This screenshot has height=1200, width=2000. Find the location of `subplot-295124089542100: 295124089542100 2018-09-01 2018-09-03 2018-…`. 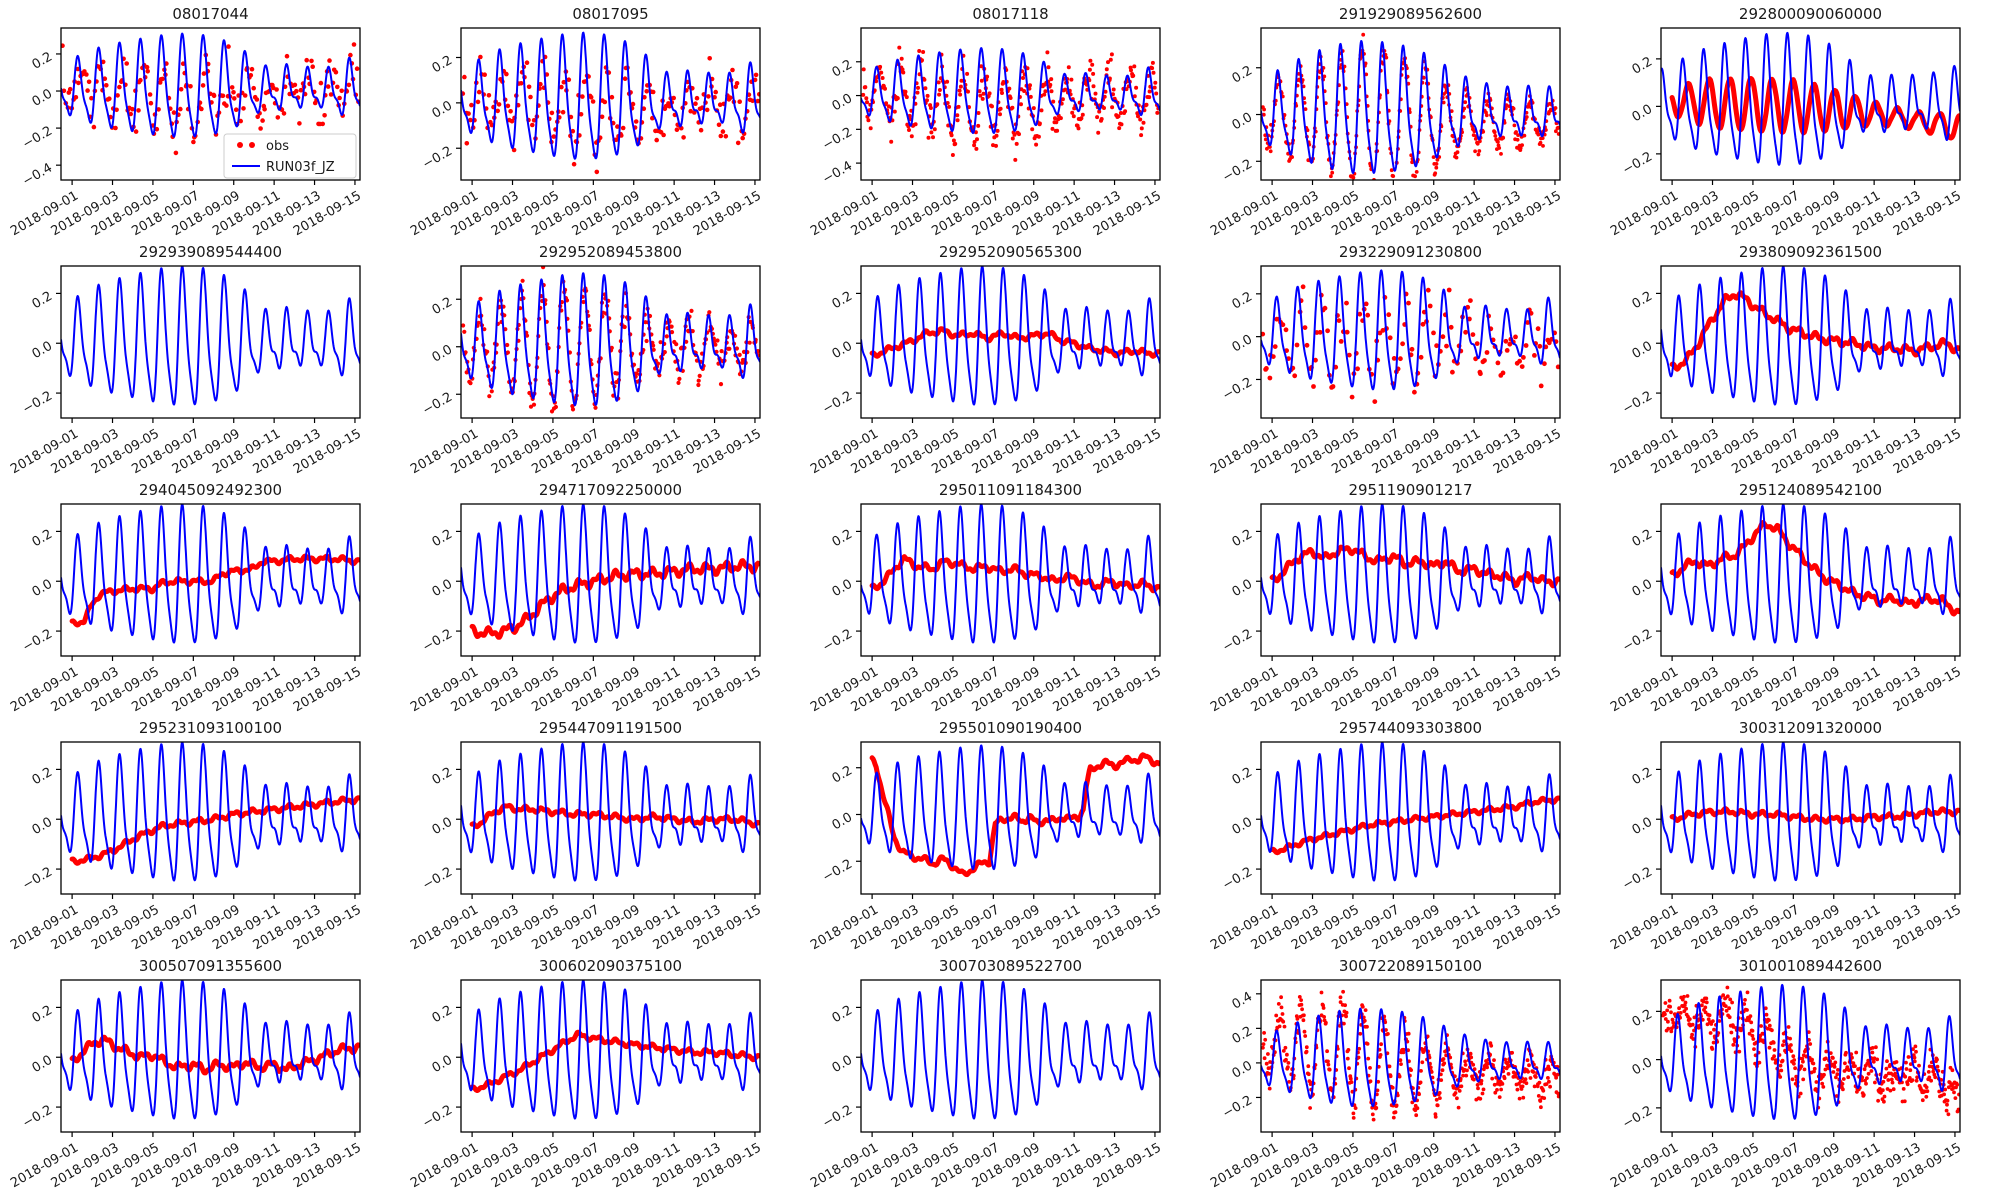

subplot-295124089542100: 295124089542100 2018-09-01 2018-09-03 2018-… is located at coordinates (1800, 597).